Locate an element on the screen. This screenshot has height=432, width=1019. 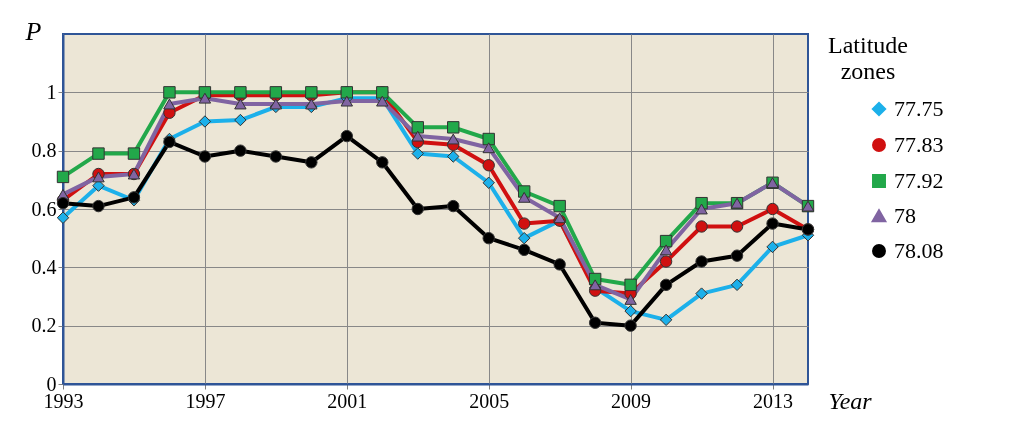
legend-label: 77.92 is located at coordinates (919, 180).